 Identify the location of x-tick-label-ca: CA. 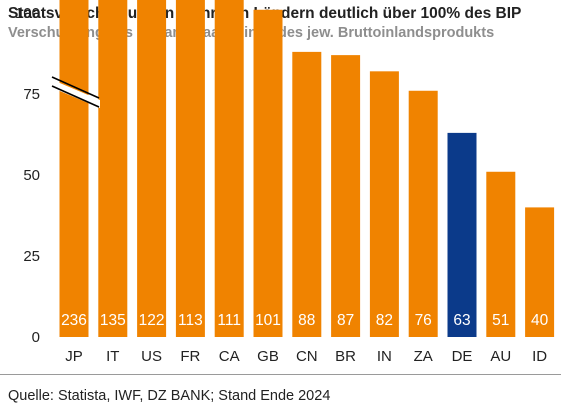
(229, 356).